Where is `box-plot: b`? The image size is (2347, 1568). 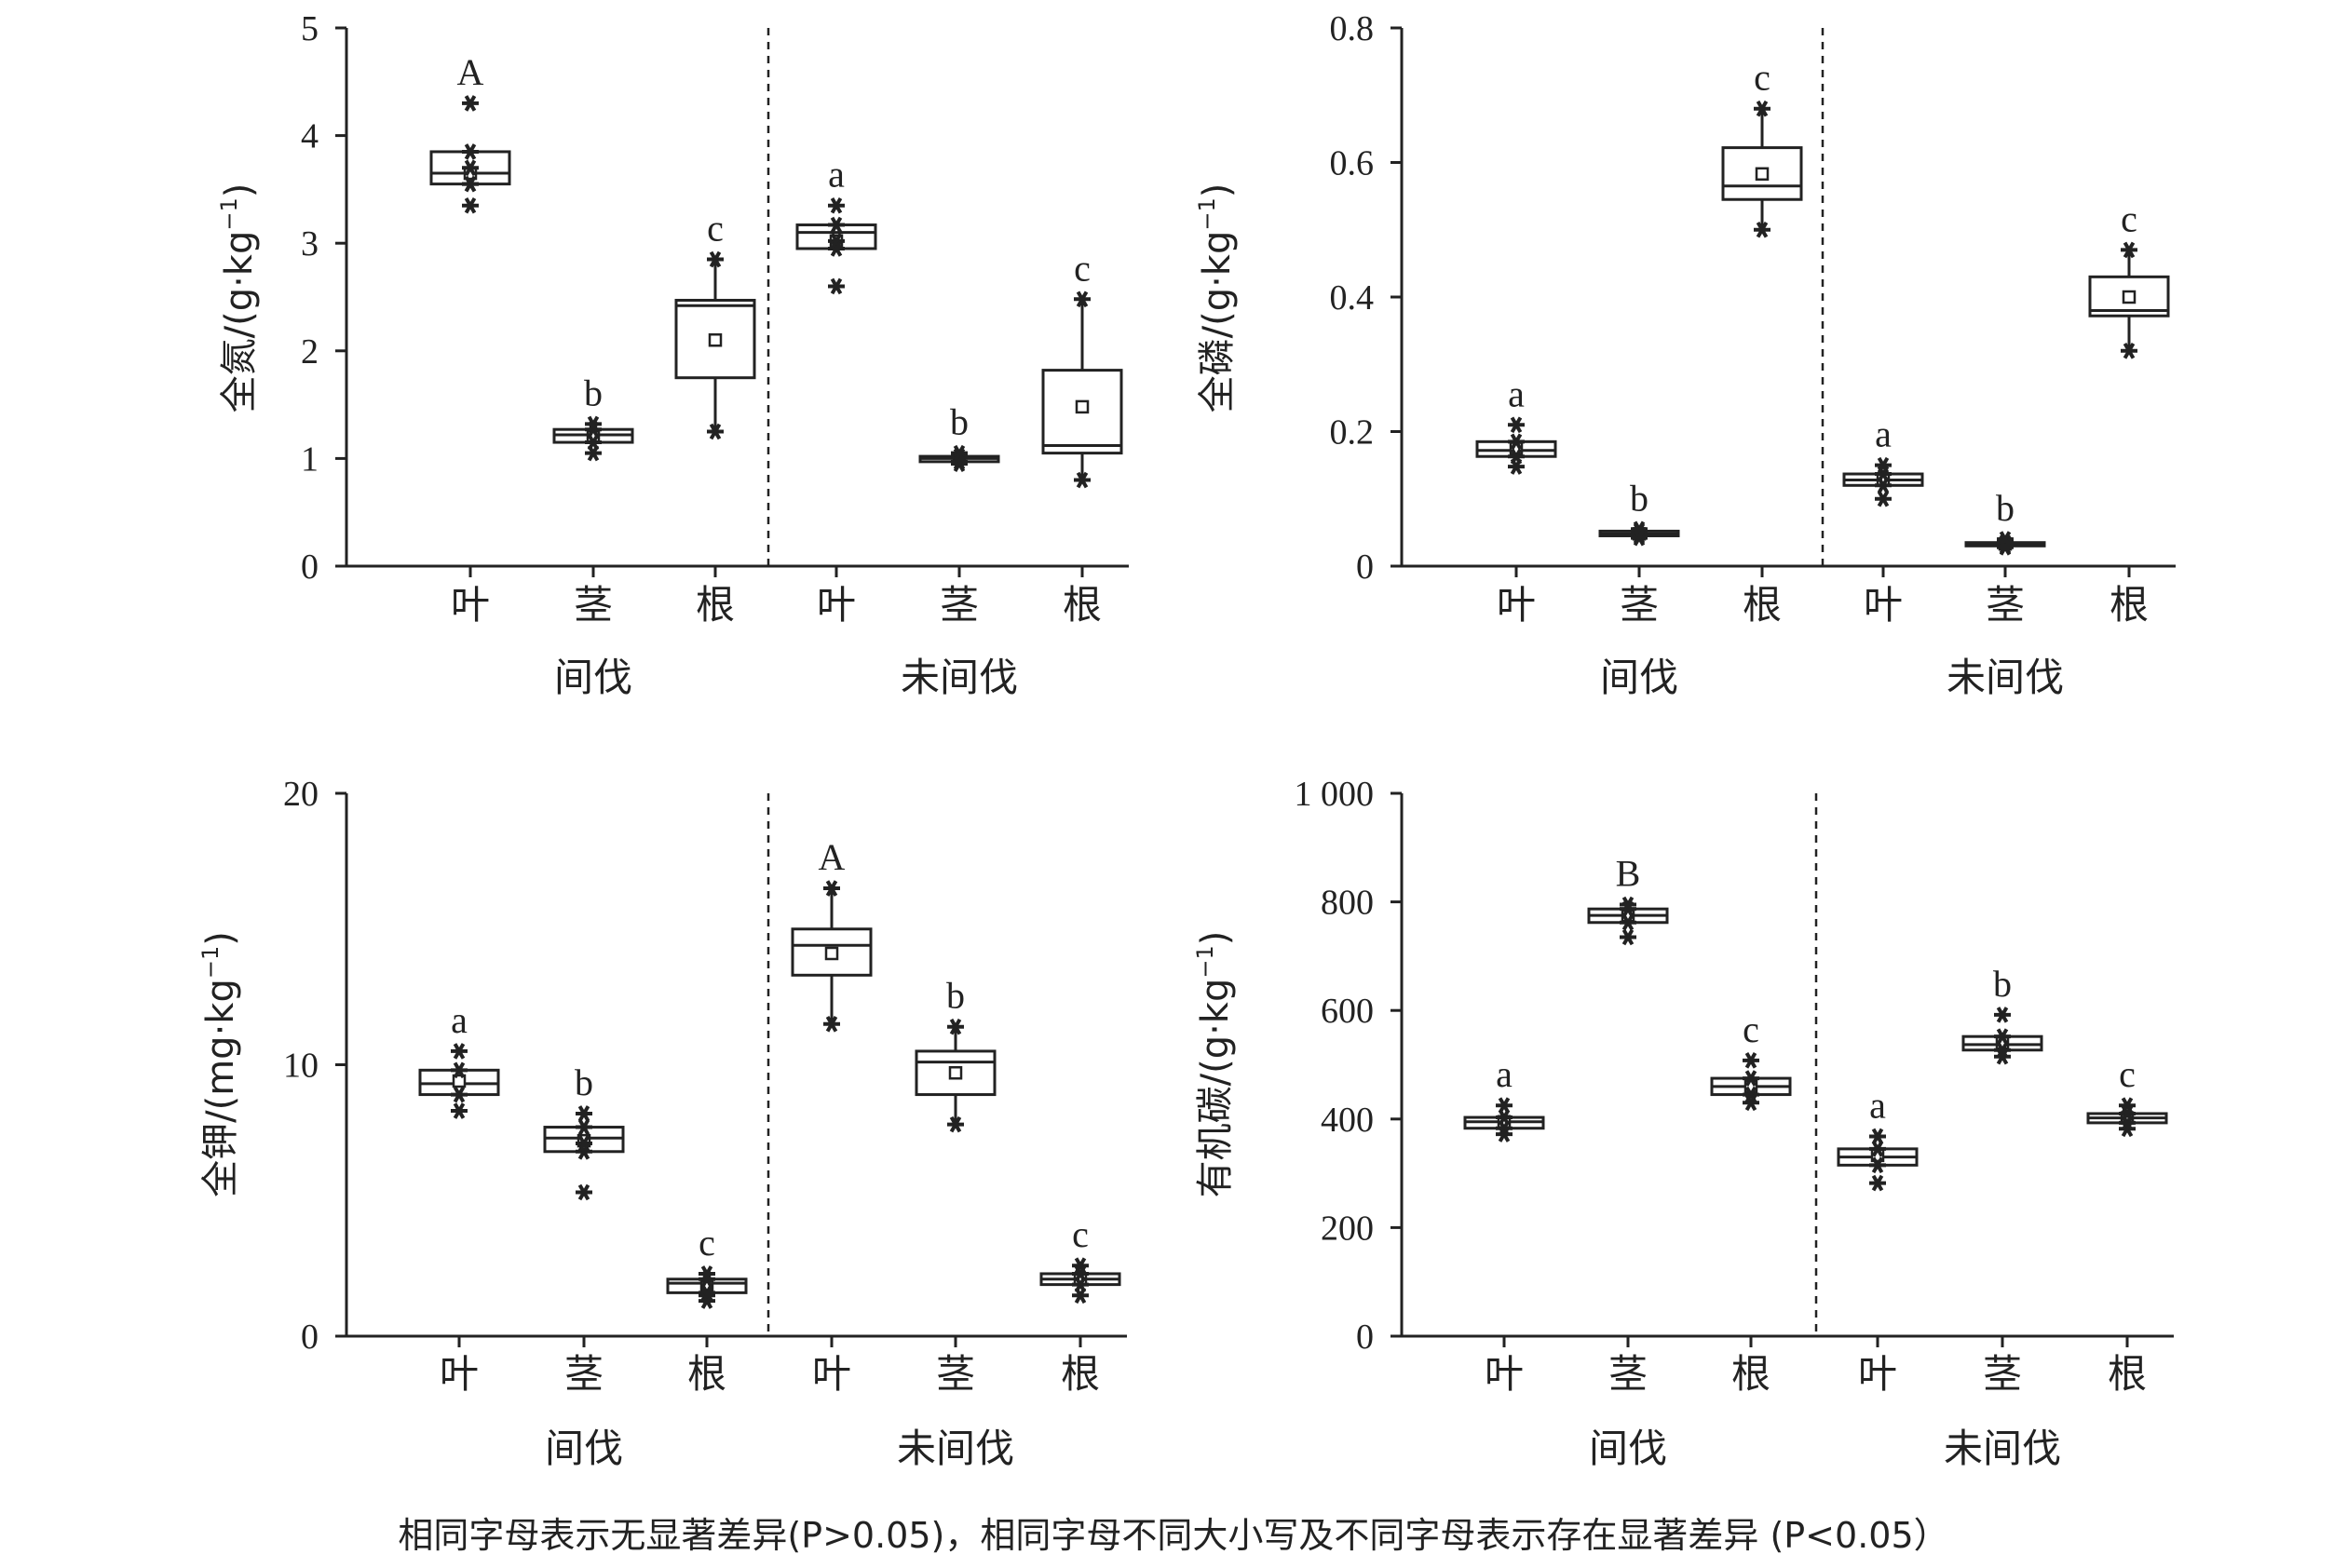 box-plot: b is located at coordinates (1639, 512).